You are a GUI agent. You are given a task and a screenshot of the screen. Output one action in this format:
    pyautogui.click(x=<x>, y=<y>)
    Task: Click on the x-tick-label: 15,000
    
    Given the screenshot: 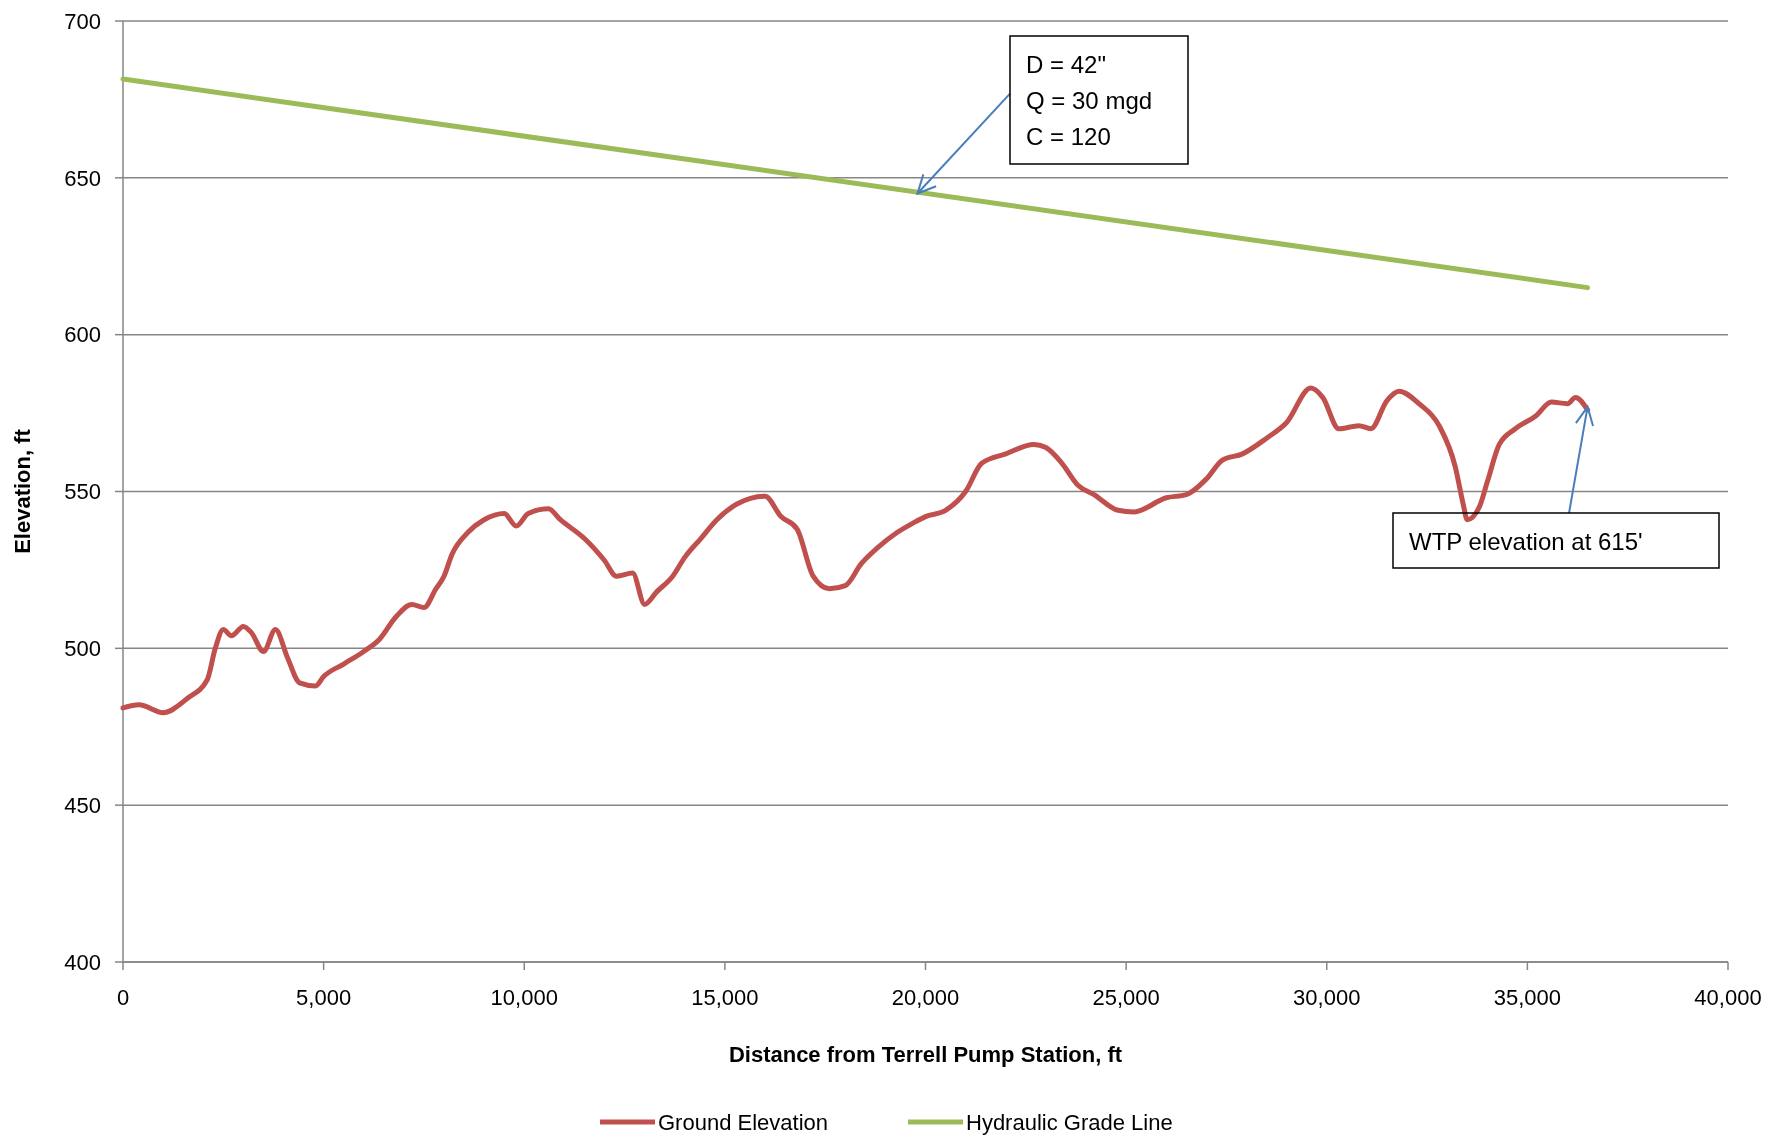 What is the action you would take?
    pyautogui.click(x=725, y=997)
    